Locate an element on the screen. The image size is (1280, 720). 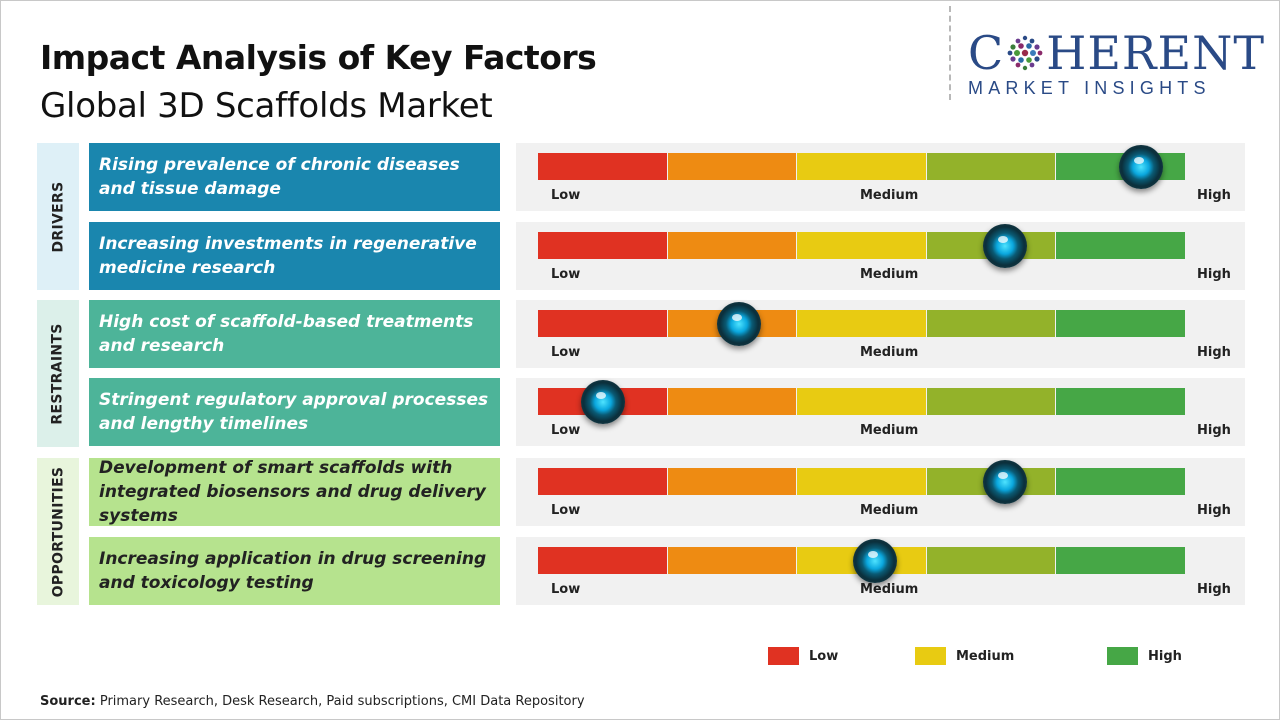
legend-item-high: High is located at coordinates (1144, 656).